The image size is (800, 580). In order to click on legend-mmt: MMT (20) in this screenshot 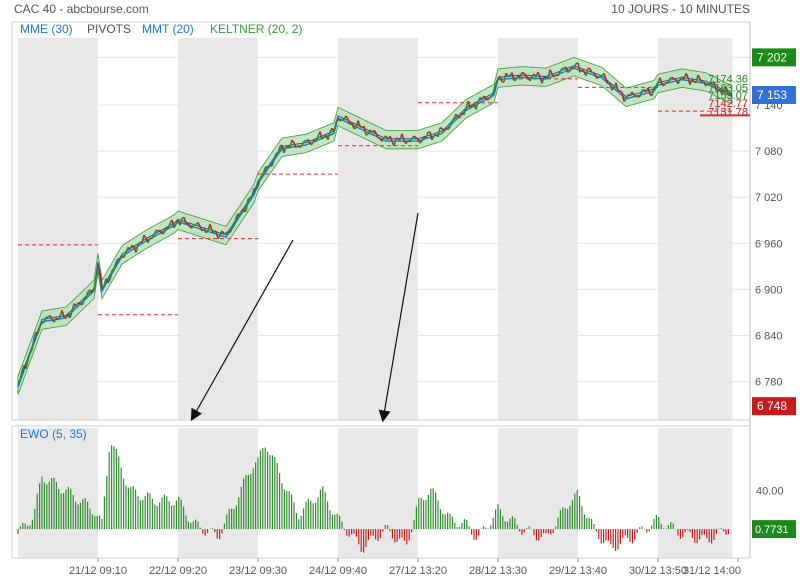, I will do `click(168, 29)`.